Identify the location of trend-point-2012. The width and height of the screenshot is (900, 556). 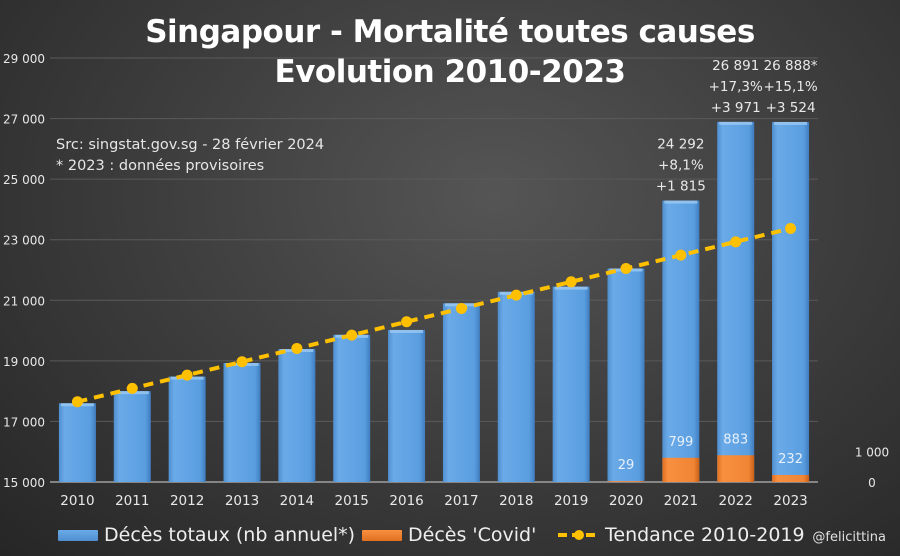
(187, 375).